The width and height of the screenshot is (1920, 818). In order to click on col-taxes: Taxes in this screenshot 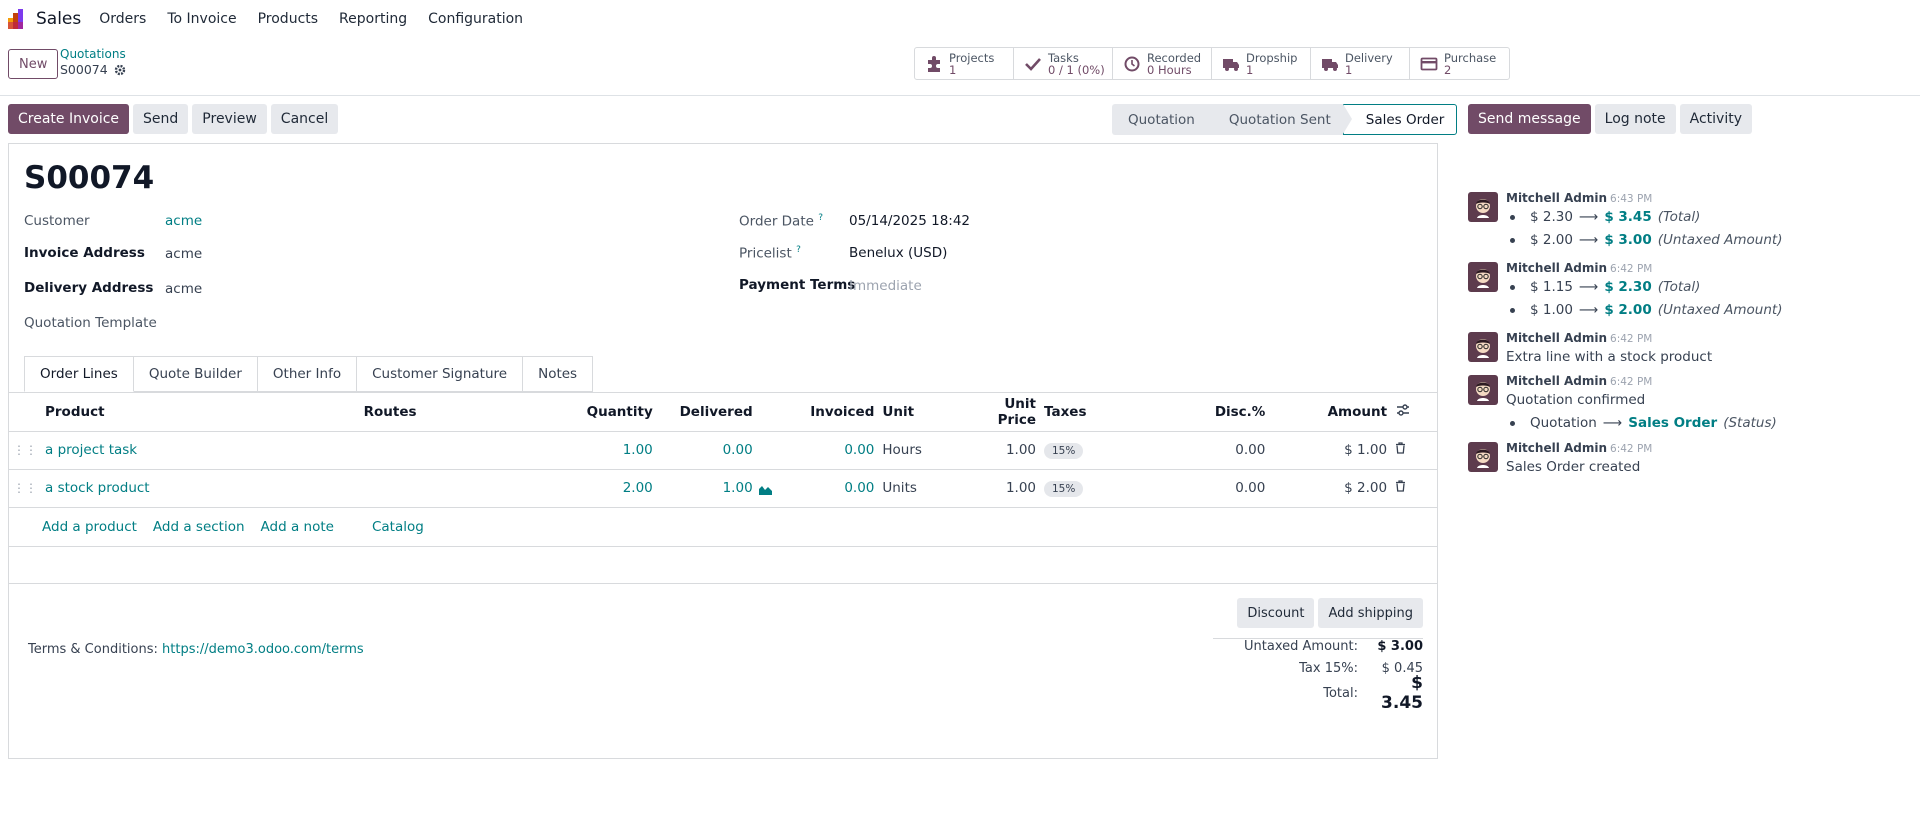, I will do `click(1110, 412)`.